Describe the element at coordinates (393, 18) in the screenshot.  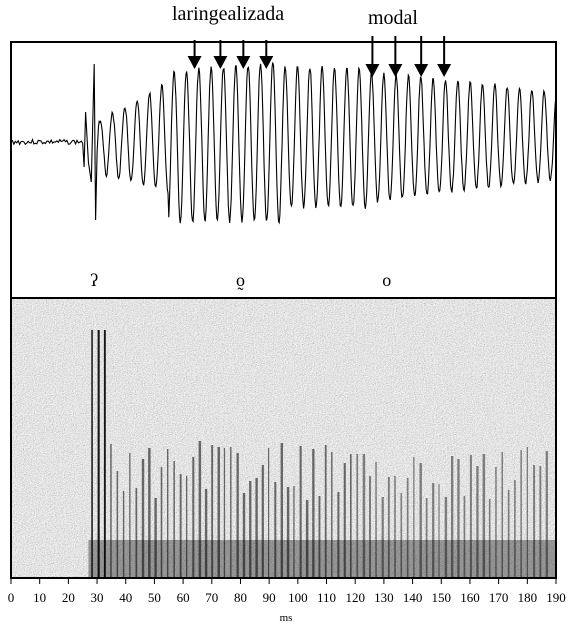
I see `modal-label: modal` at that location.